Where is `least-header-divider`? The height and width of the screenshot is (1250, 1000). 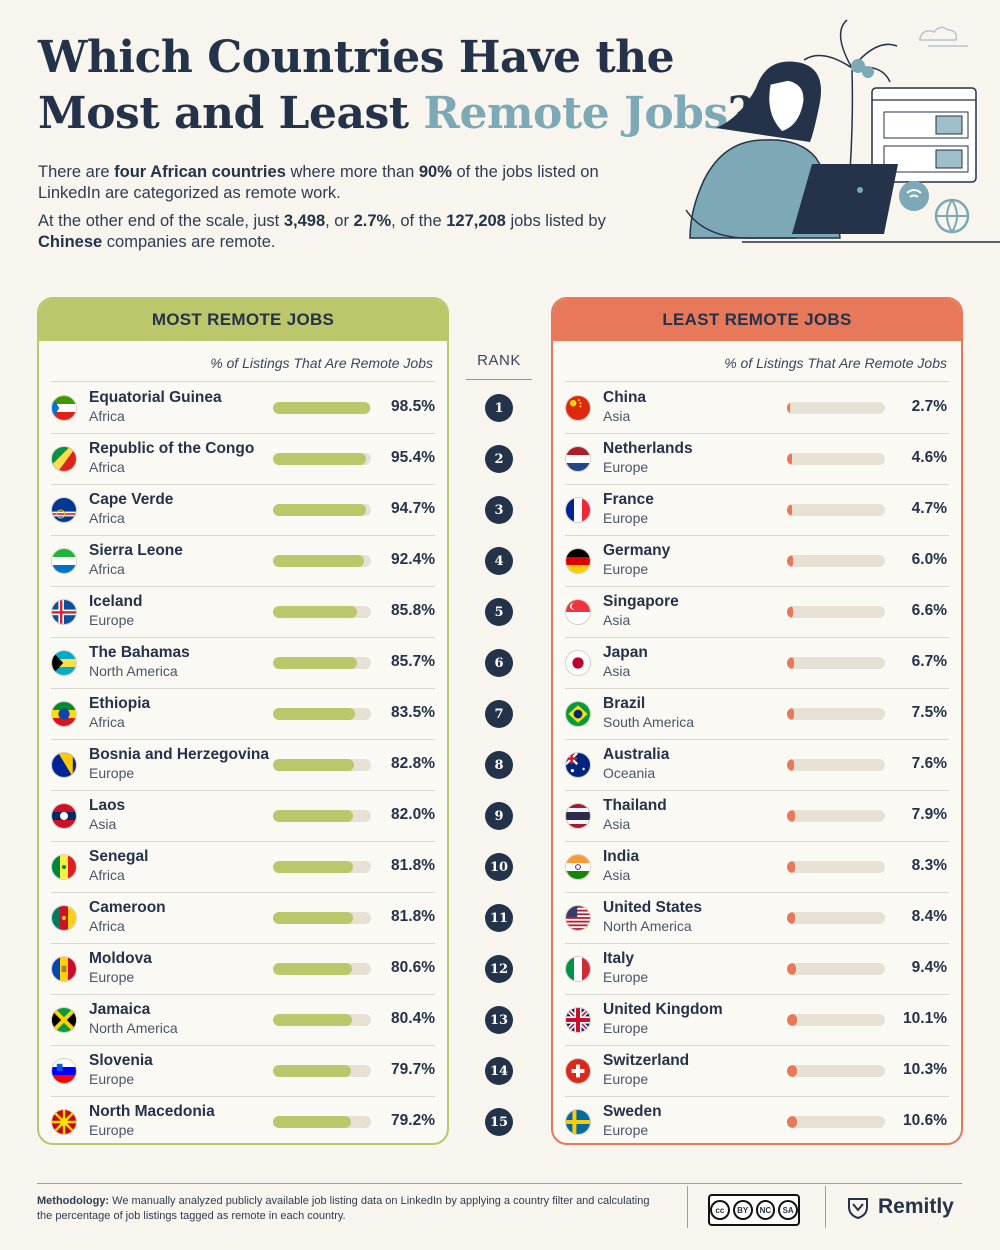
least-header-divider is located at coordinates (757, 381).